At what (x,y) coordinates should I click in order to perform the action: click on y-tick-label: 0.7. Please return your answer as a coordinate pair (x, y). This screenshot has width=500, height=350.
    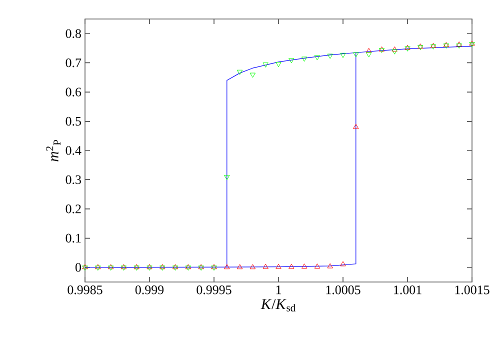
    Looking at the image, I should click on (74, 63).